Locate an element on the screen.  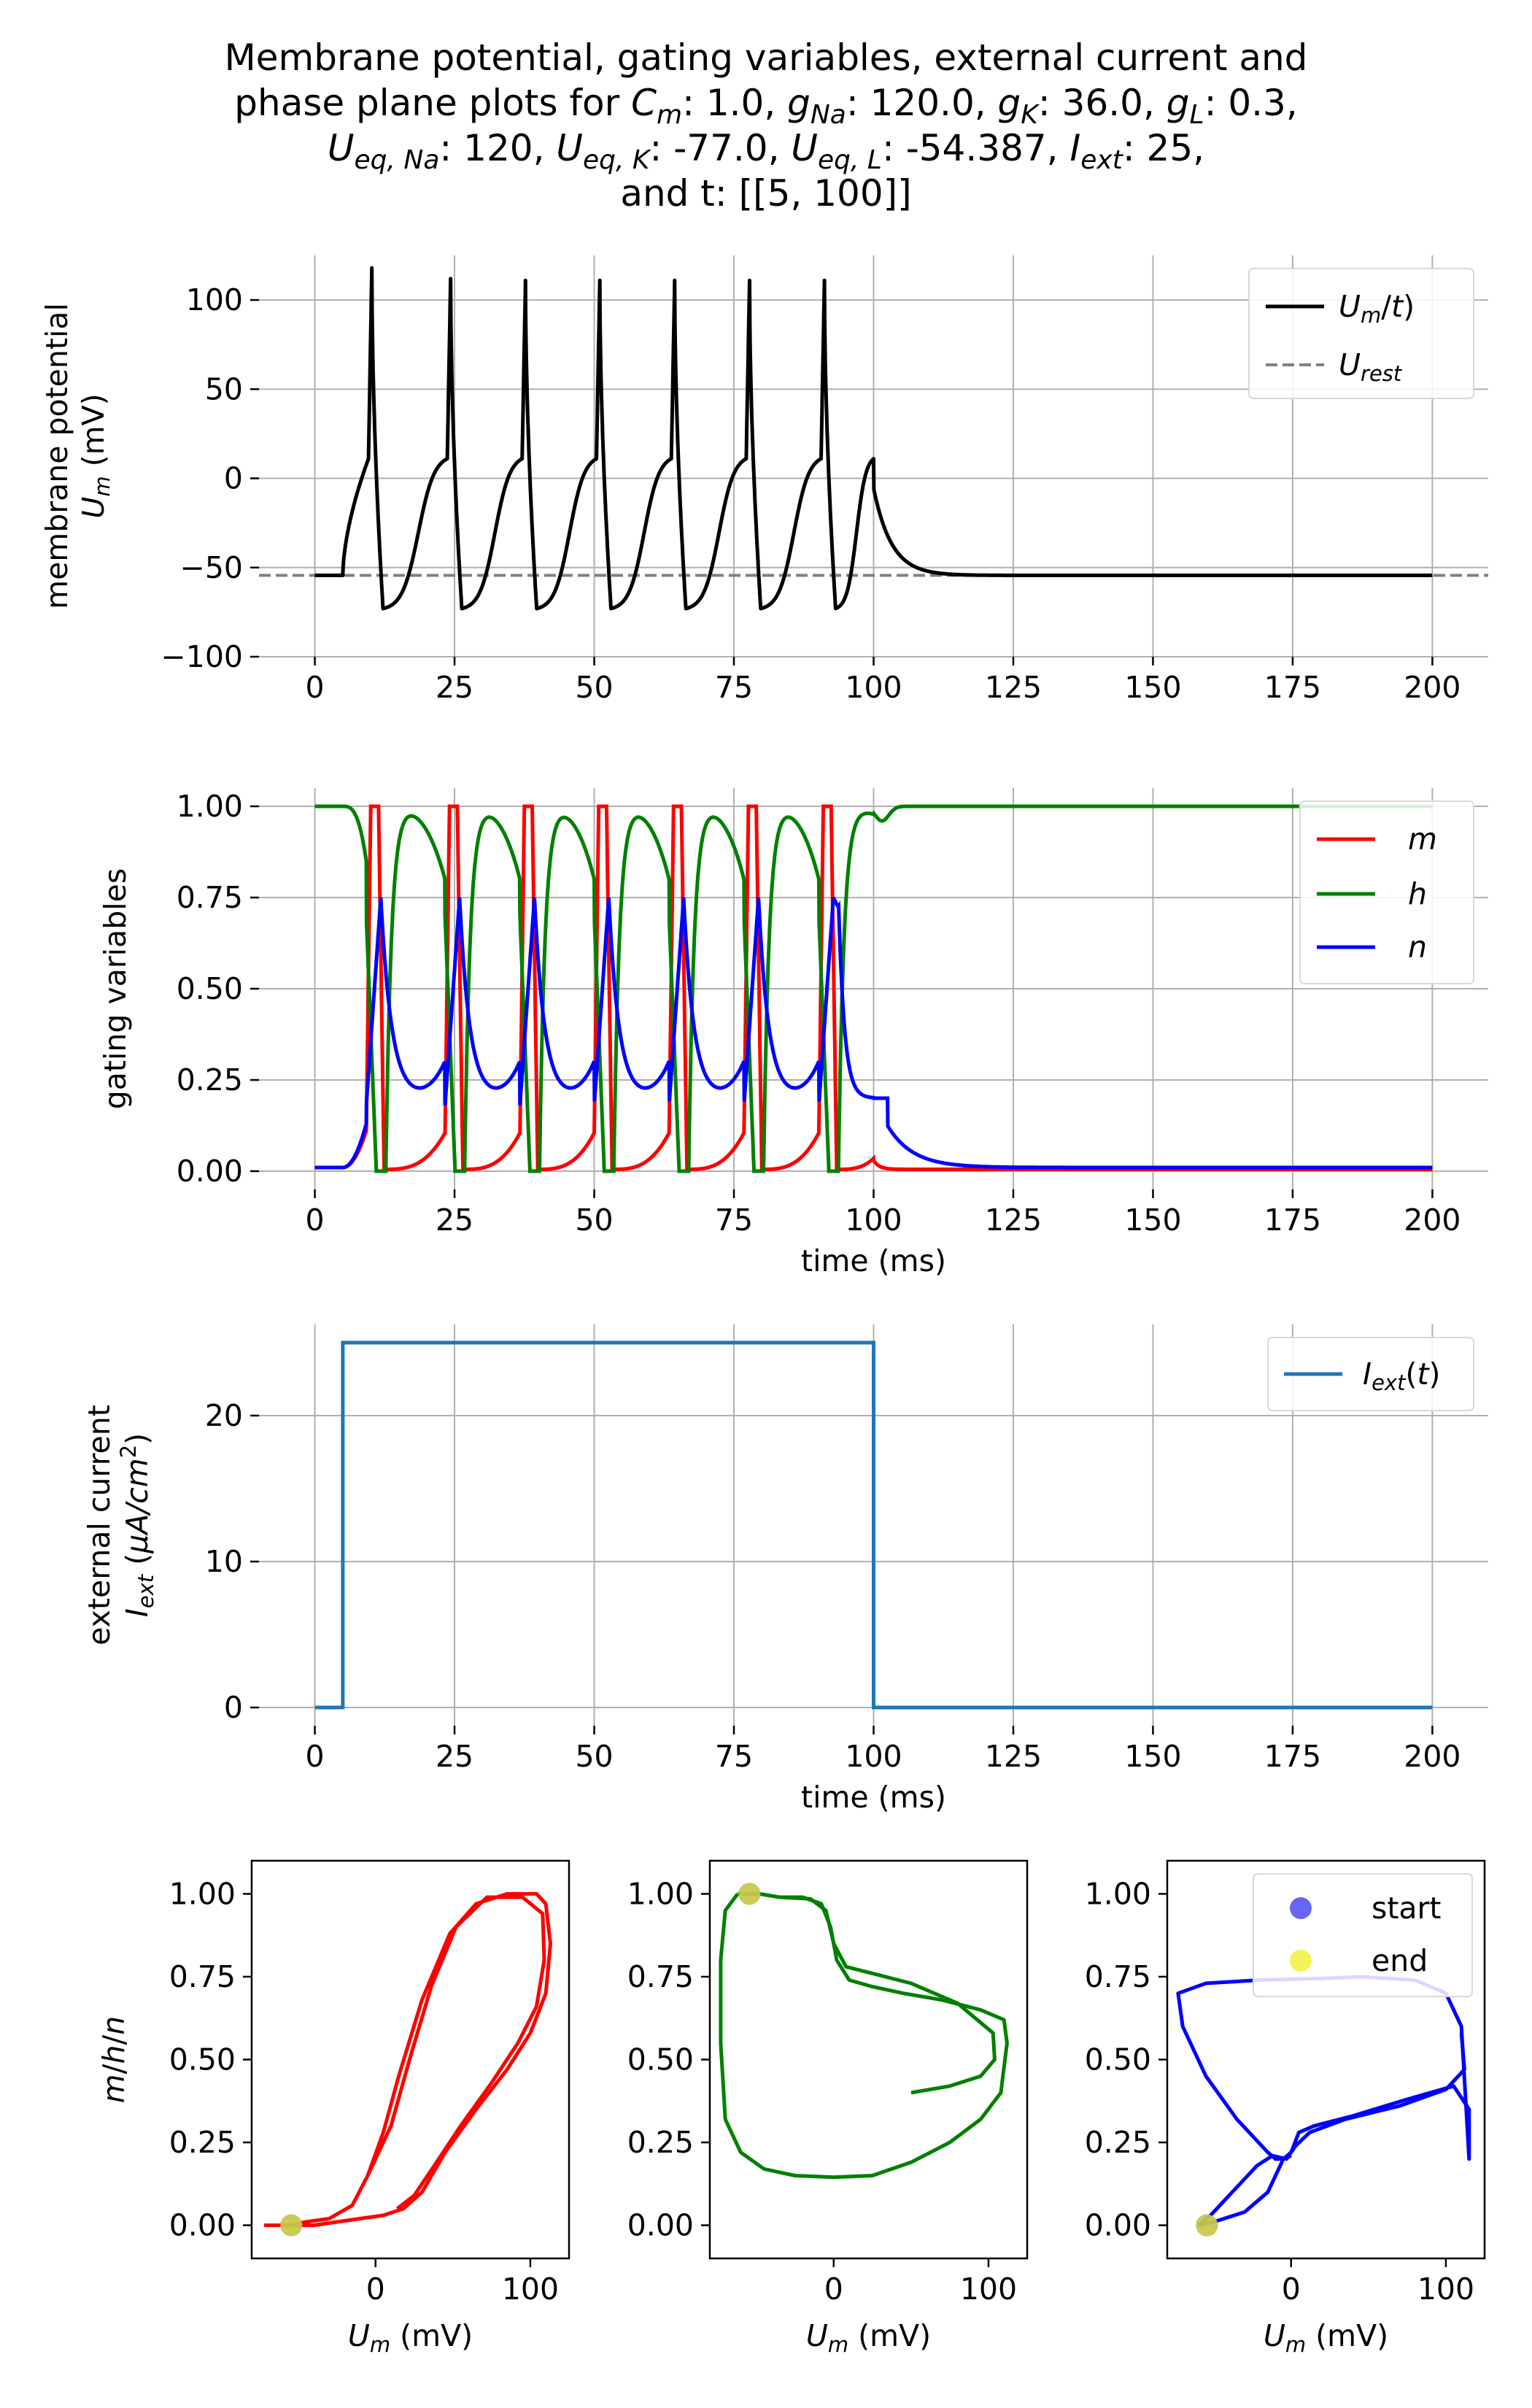
legend-label-h: h is located at coordinates (1418, 893).